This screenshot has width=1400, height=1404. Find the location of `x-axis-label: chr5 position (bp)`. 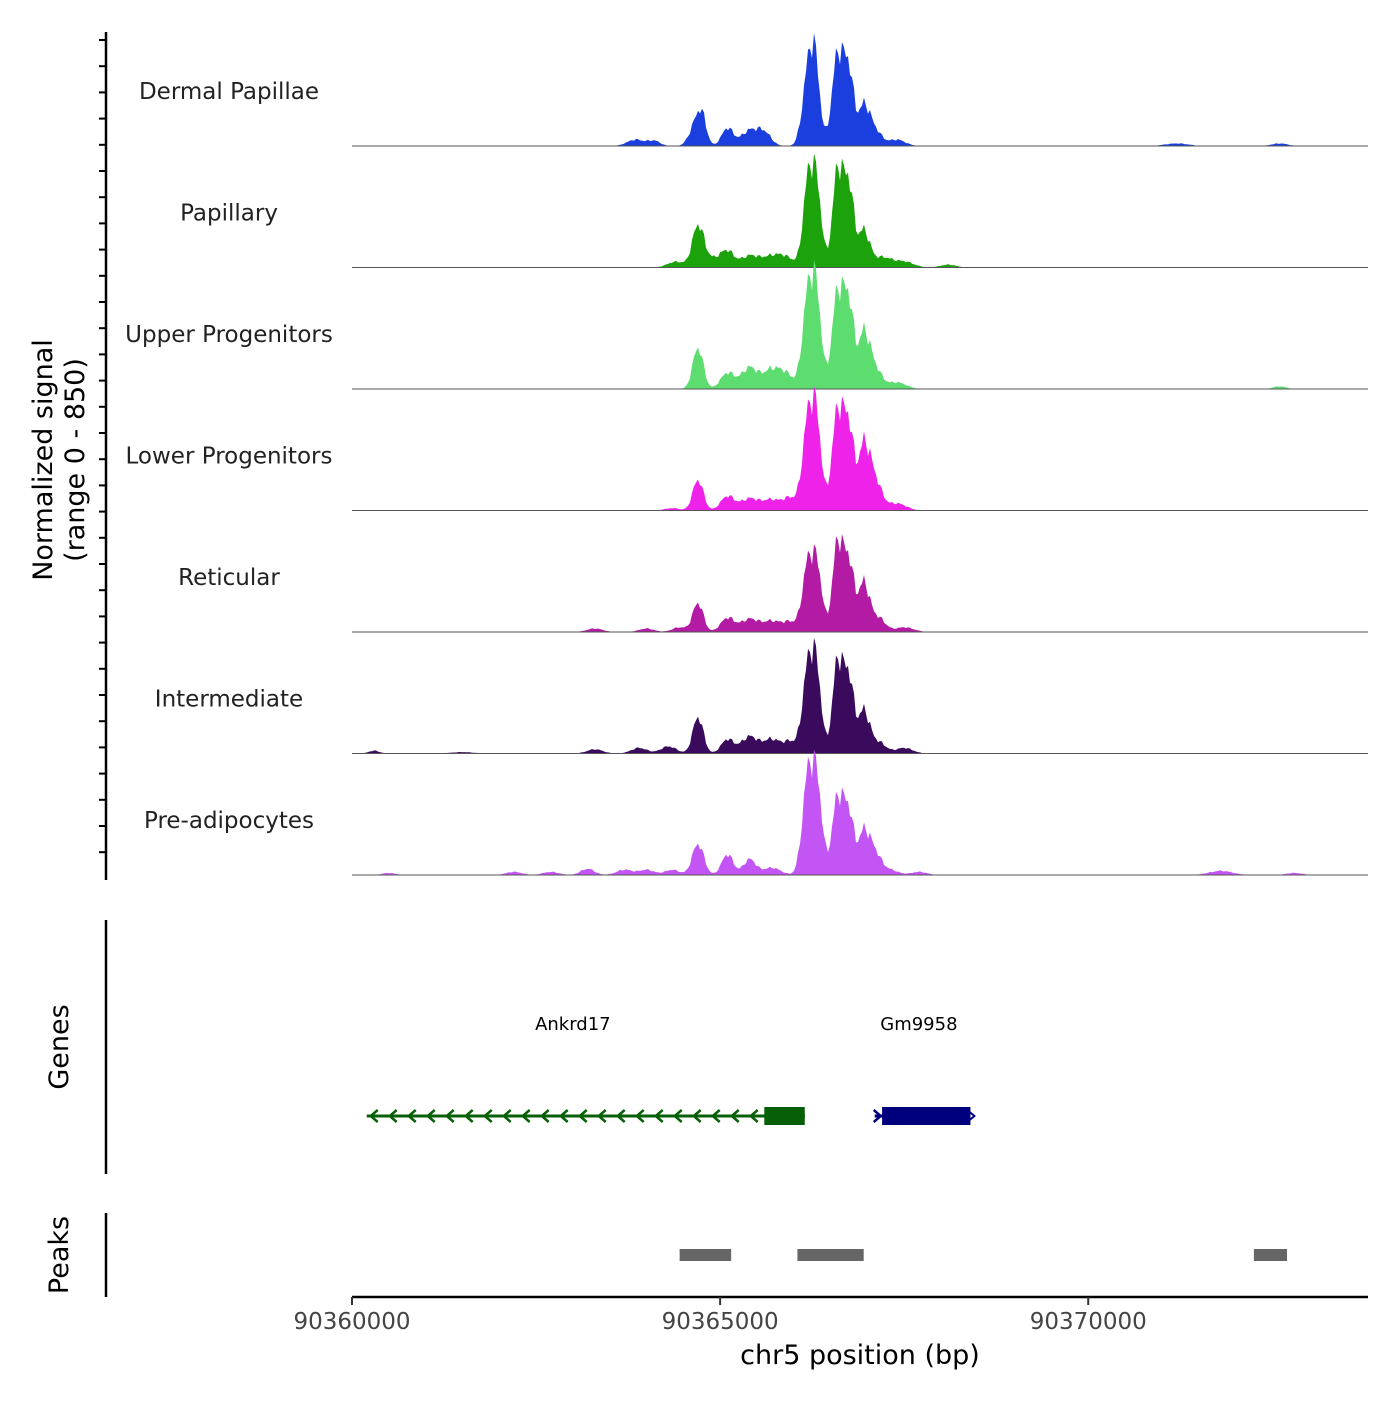

x-axis-label: chr5 position (bp) is located at coordinates (860, 1355).